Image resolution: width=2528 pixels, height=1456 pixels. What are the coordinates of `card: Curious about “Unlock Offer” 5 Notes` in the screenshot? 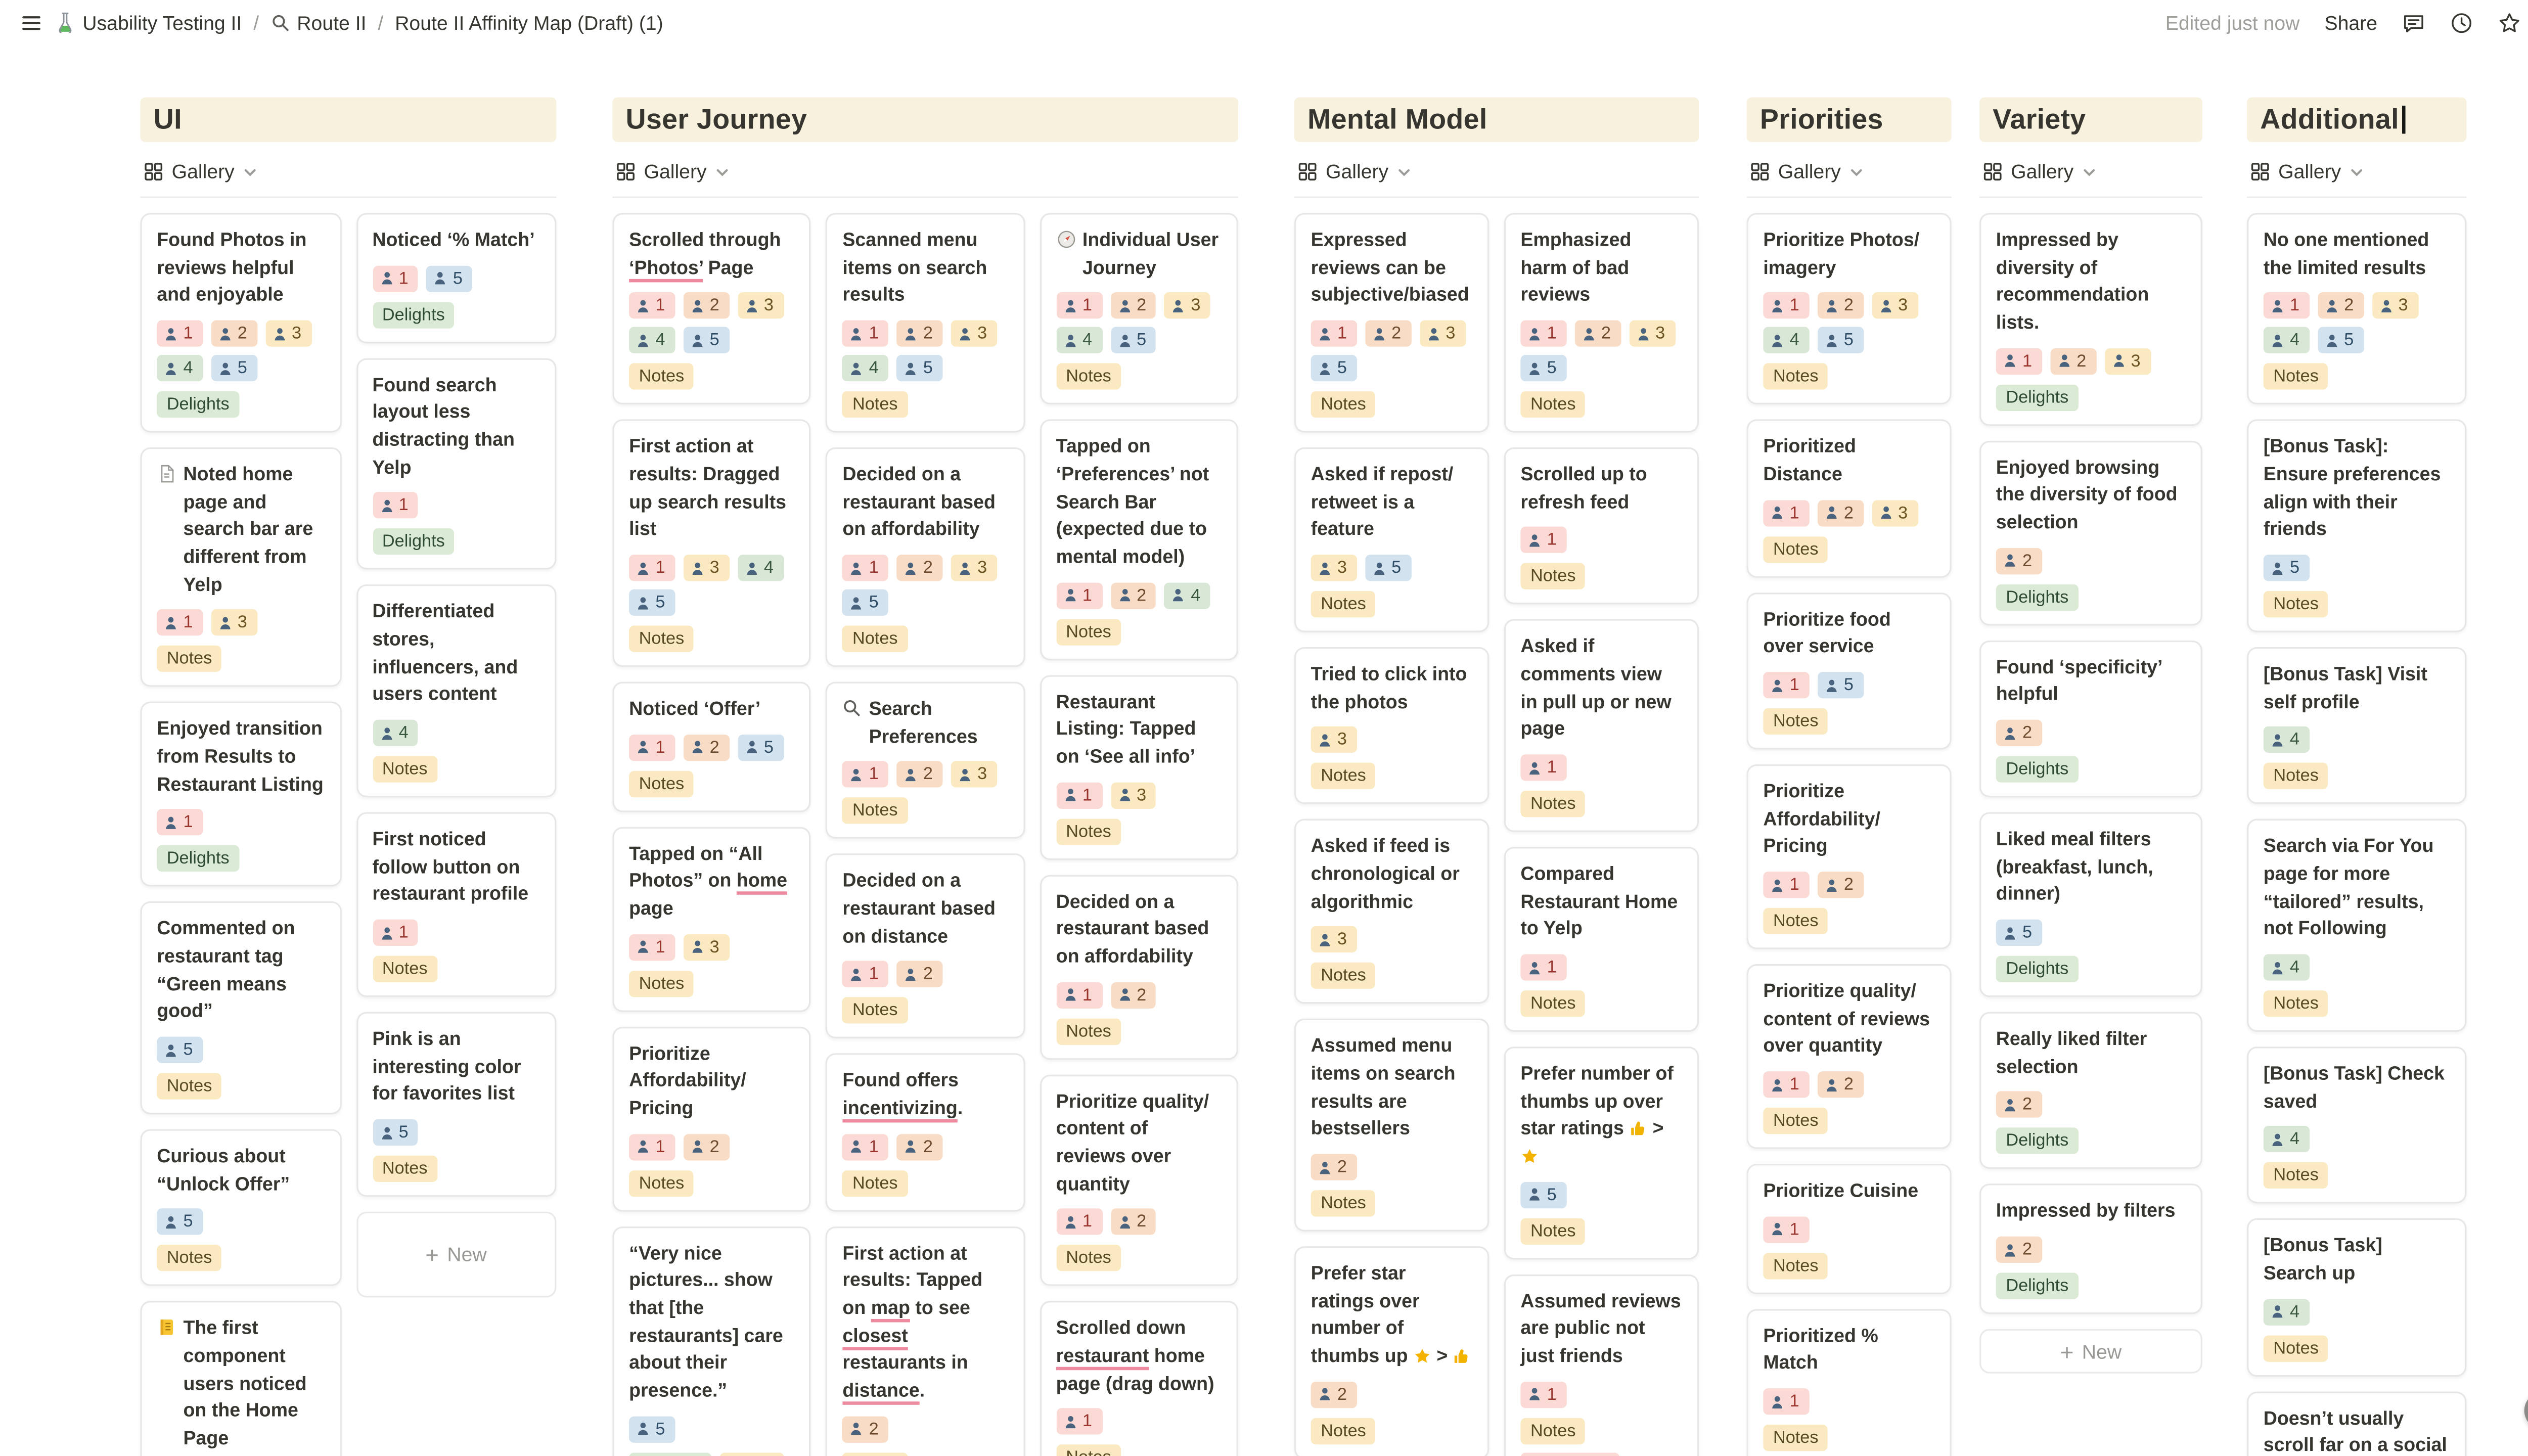 It's located at (241, 1208).